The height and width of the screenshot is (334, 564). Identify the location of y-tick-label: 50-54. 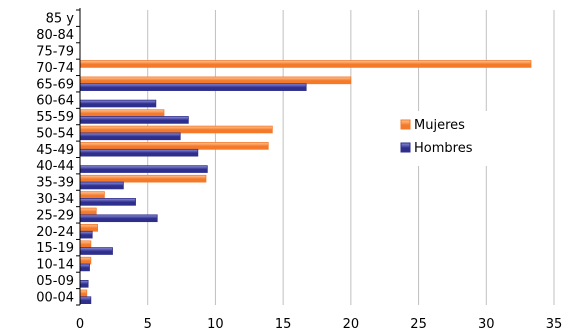
(55, 133).